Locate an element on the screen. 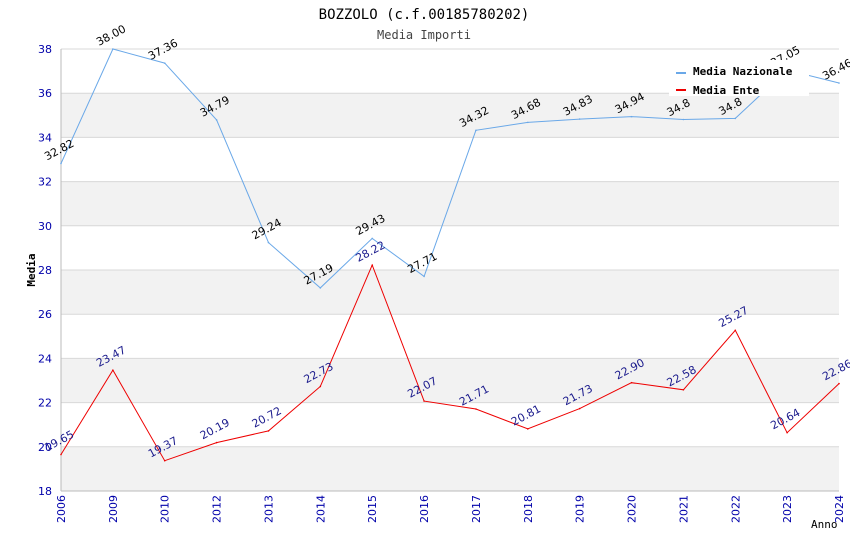 The width and height of the screenshot is (850, 550). x-tick-label: 2015 is located at coordinates (372, 509).